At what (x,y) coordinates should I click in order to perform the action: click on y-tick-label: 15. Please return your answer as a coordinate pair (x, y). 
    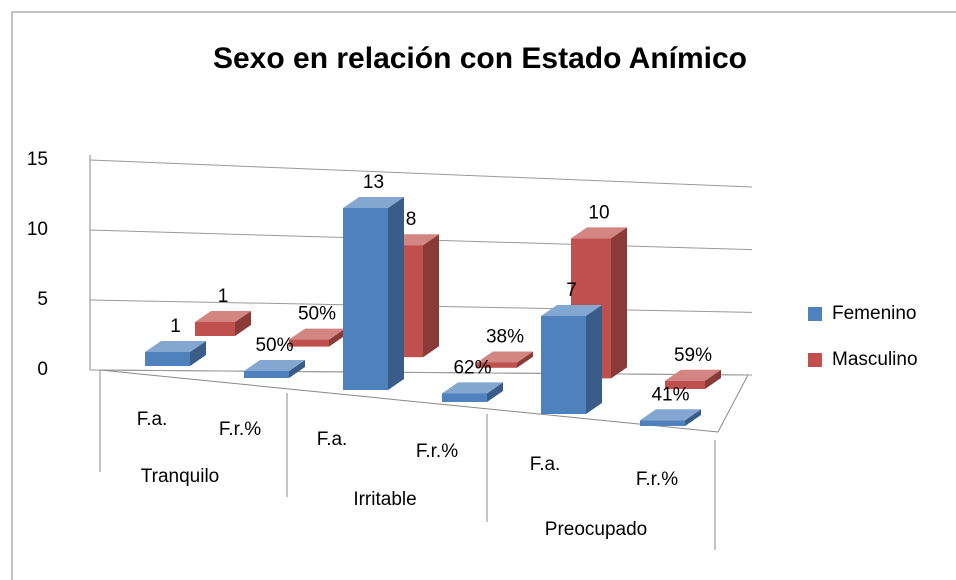
    Looking at the image, I should click on (37, 159).